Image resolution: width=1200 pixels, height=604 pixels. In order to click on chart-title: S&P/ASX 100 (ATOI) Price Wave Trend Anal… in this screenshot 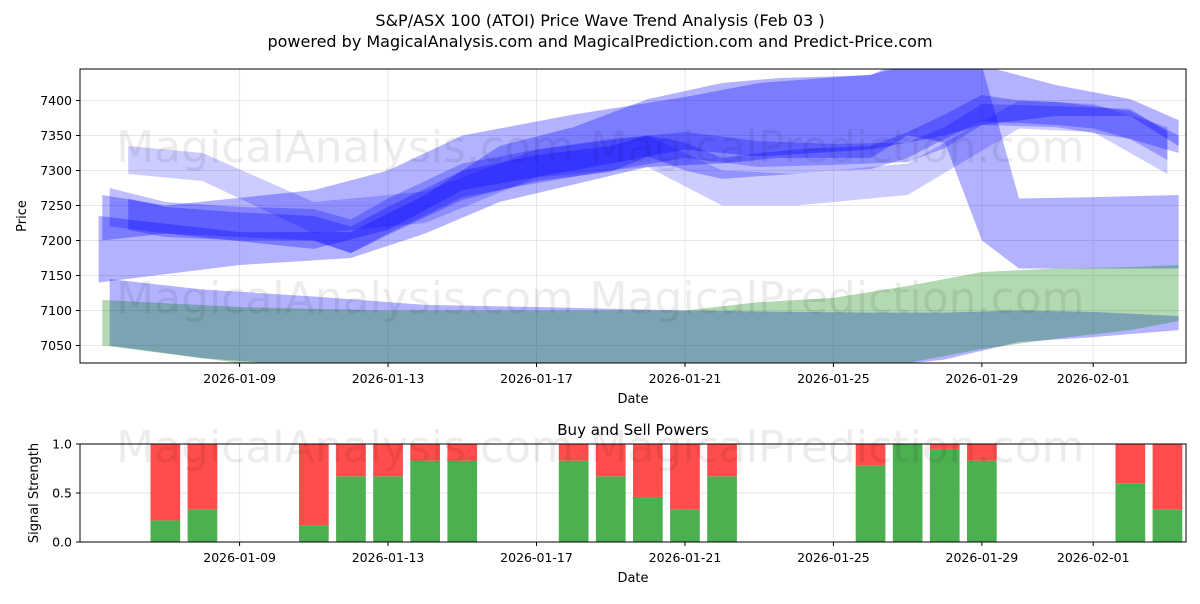, I will do `click(599, 20)`.